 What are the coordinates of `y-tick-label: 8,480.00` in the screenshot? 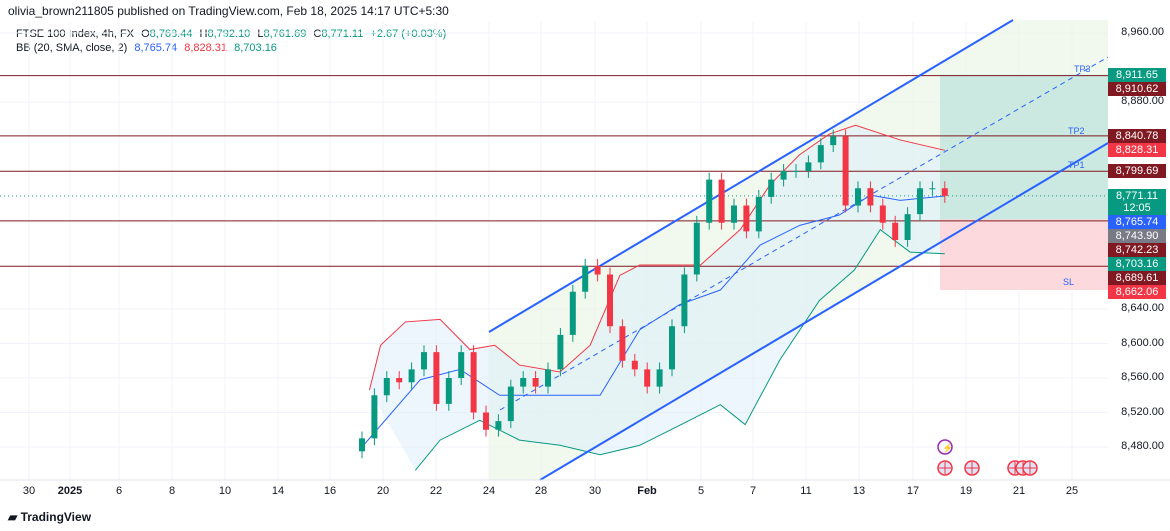 It's located at (1142, 446).